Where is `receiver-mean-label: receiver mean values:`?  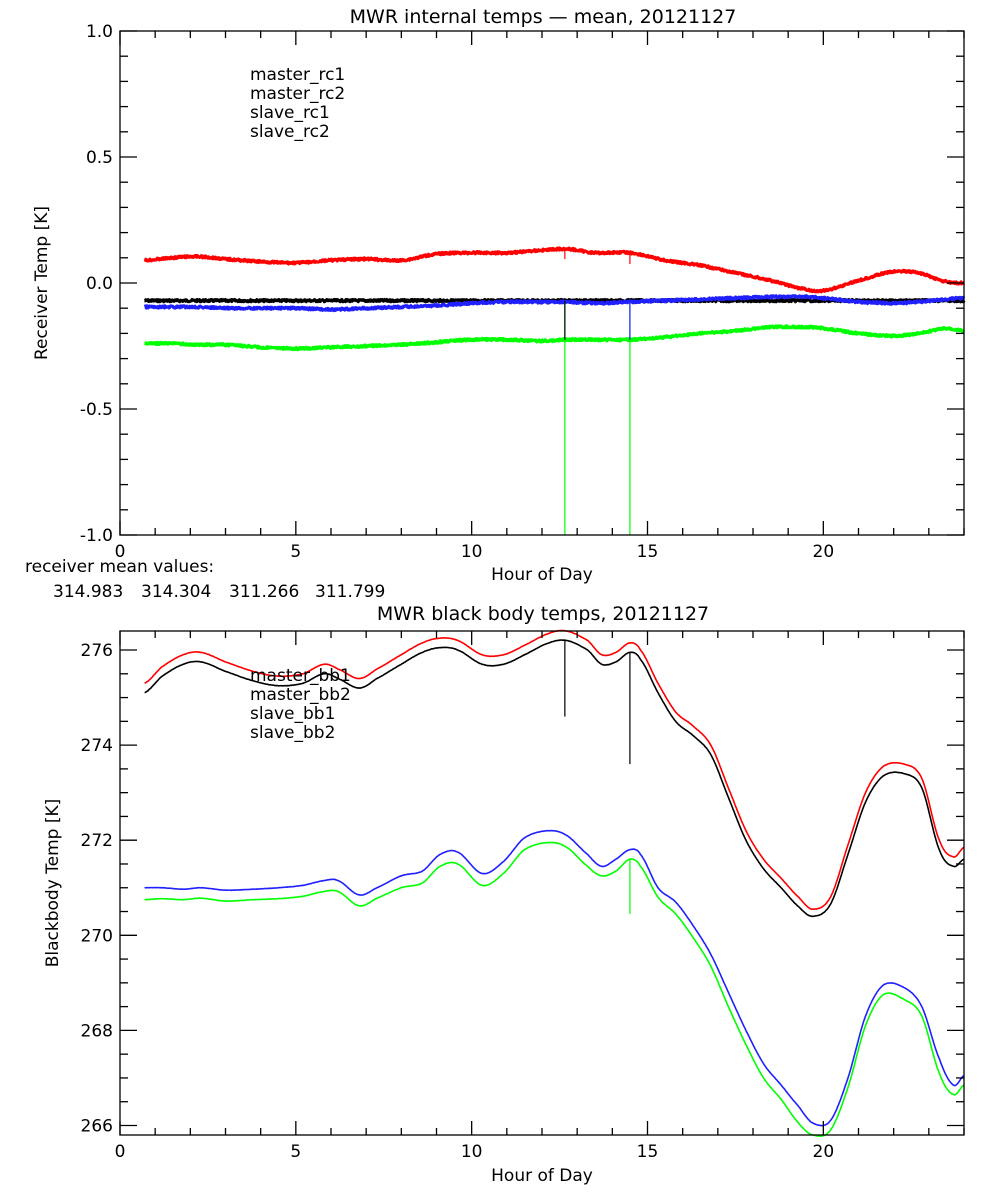 receiver-mean-label: receiver mean values: is located at coordinates (119, 567).